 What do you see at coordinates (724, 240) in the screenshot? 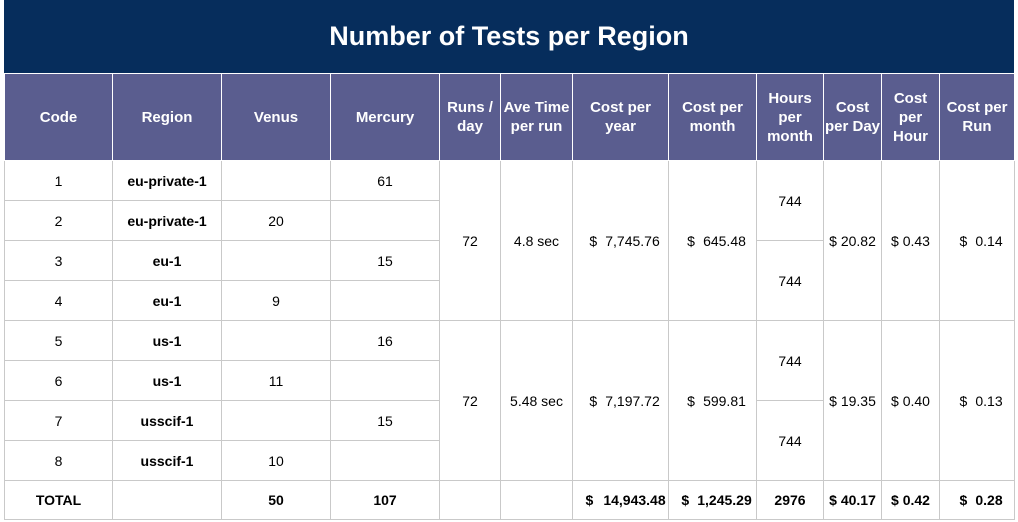
I see `cost-month-value: 645.48` at bounding box center [724, 240].